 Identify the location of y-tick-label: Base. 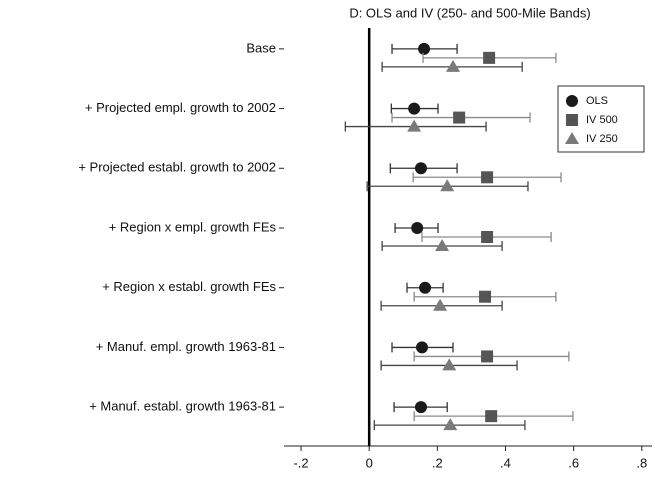
(261, 47).